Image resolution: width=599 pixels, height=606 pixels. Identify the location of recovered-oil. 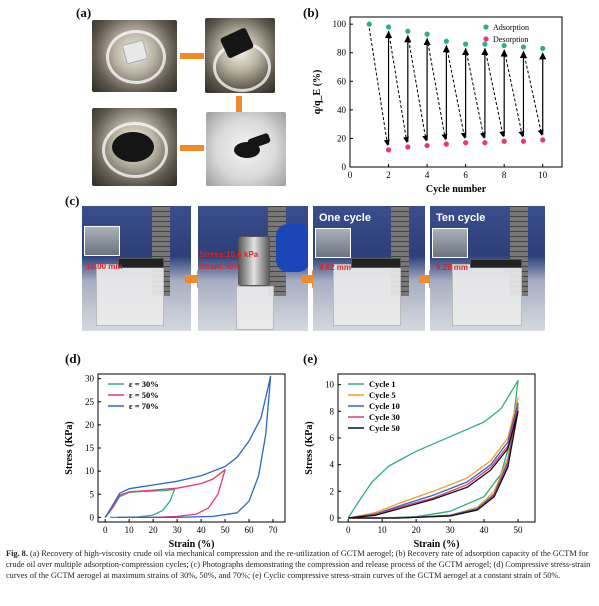
(133, 147).